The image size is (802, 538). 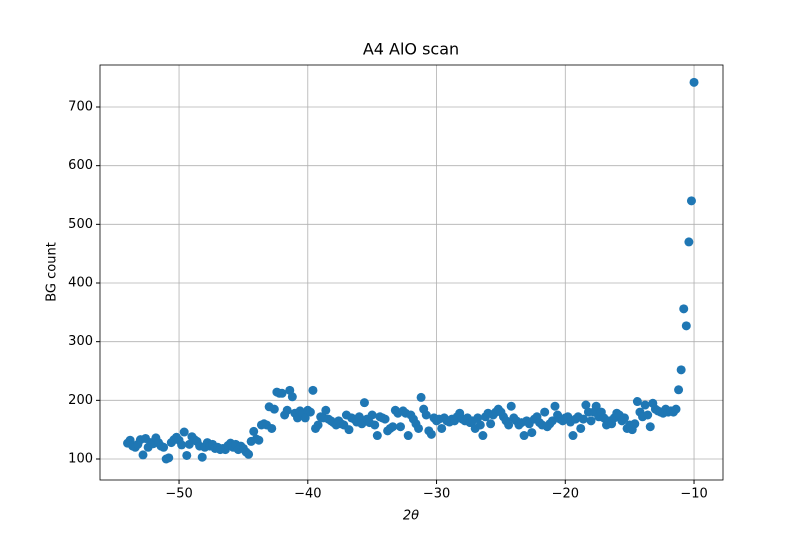 I want to click on x-tick-label: −50, so click(x=178, y=494).